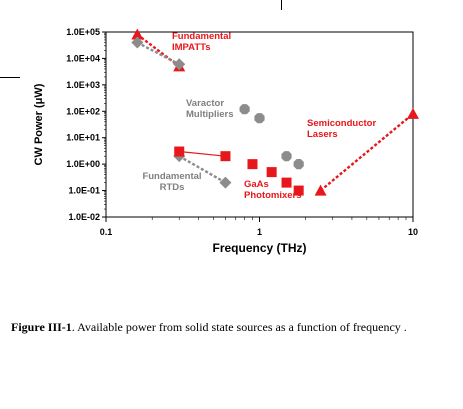 The width and height of the screenshot is (463, 409). Describe the element at coordinates (84, 217) in the screenshot. I see `y-tick-label: 1.0E-02` at that location.